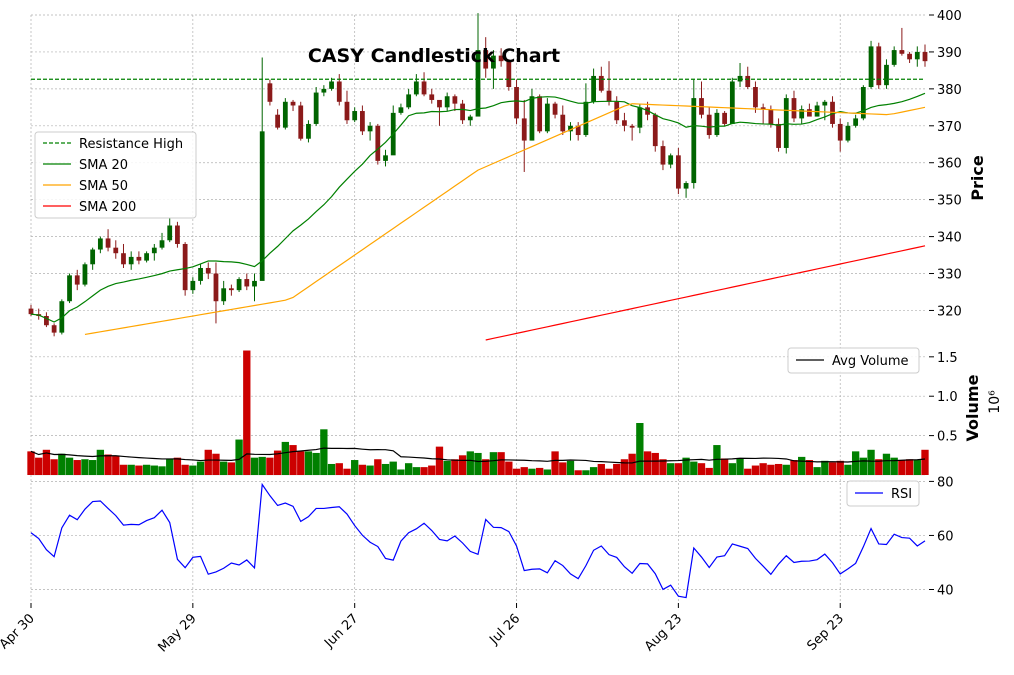 The image size is (1014, 675). I want to click on legend-label-sma50: SMA 50, so click(103, 186).